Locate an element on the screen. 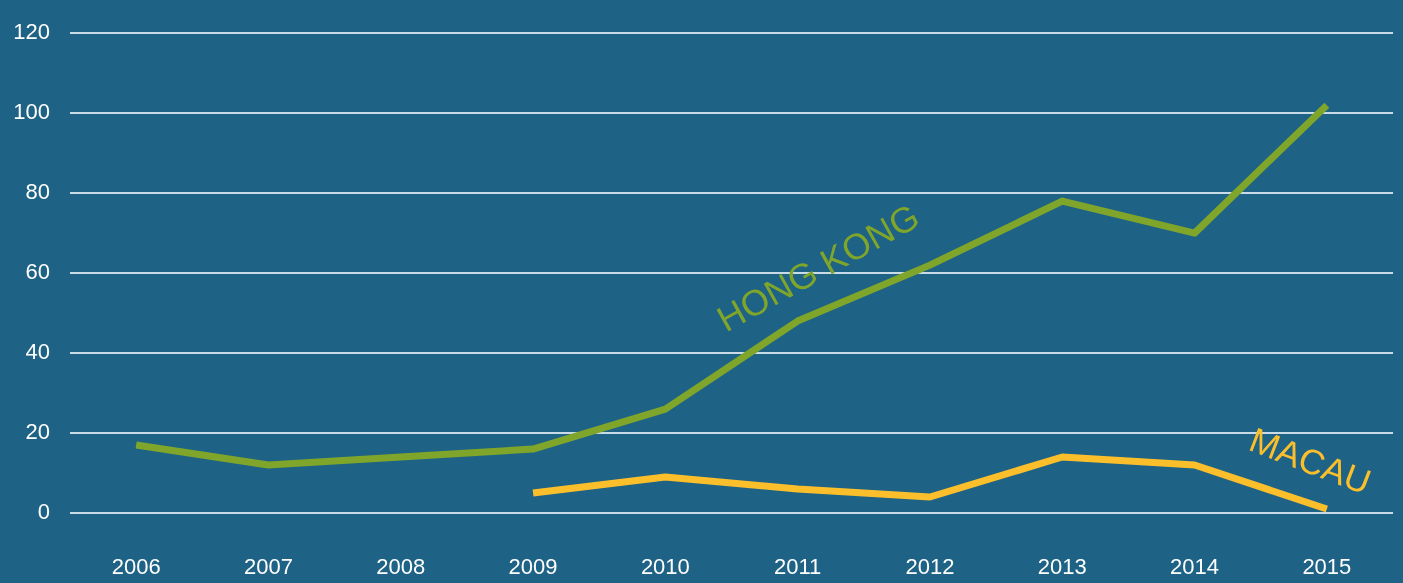  y-tick-label: 80 is located at coordinates (37, 192).